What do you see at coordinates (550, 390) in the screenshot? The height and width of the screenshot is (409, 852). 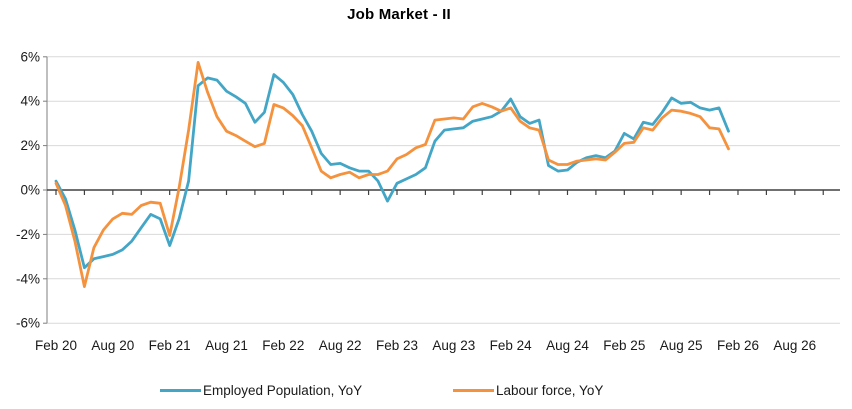 I see `legend-label-labour: Labour force, YoY` at bounding box center [550, 390].